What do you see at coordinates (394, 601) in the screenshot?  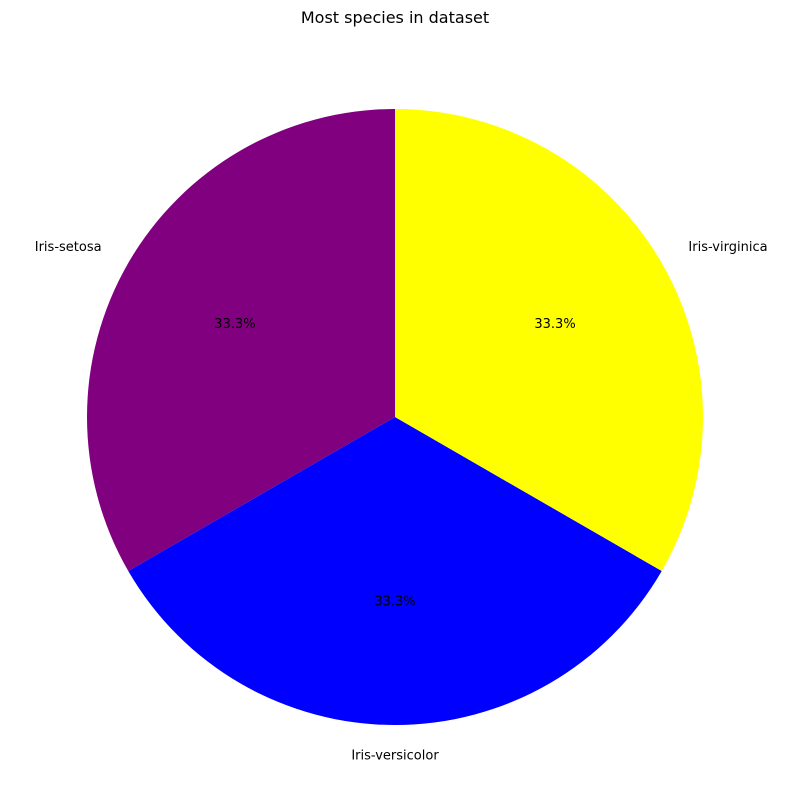 I see `percent-label-iris-versicolor: 33.3%` at bounding box center [394, 601].